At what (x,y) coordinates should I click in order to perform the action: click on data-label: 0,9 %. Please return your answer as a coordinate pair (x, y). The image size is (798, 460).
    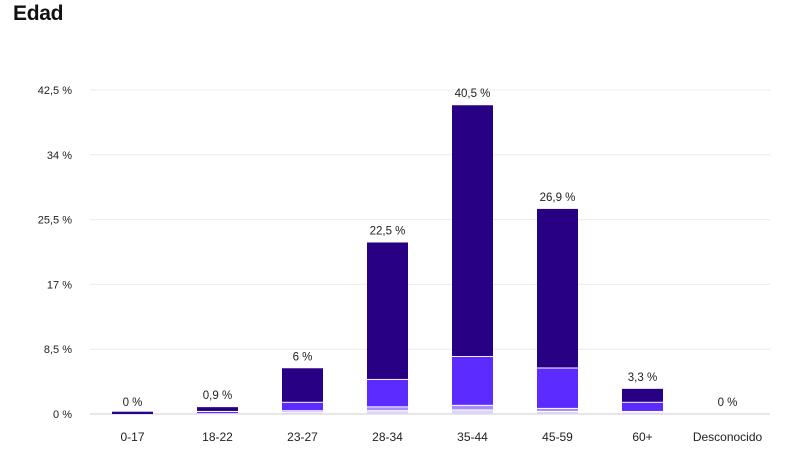
    Looking at the image, I should click on (217, 396).